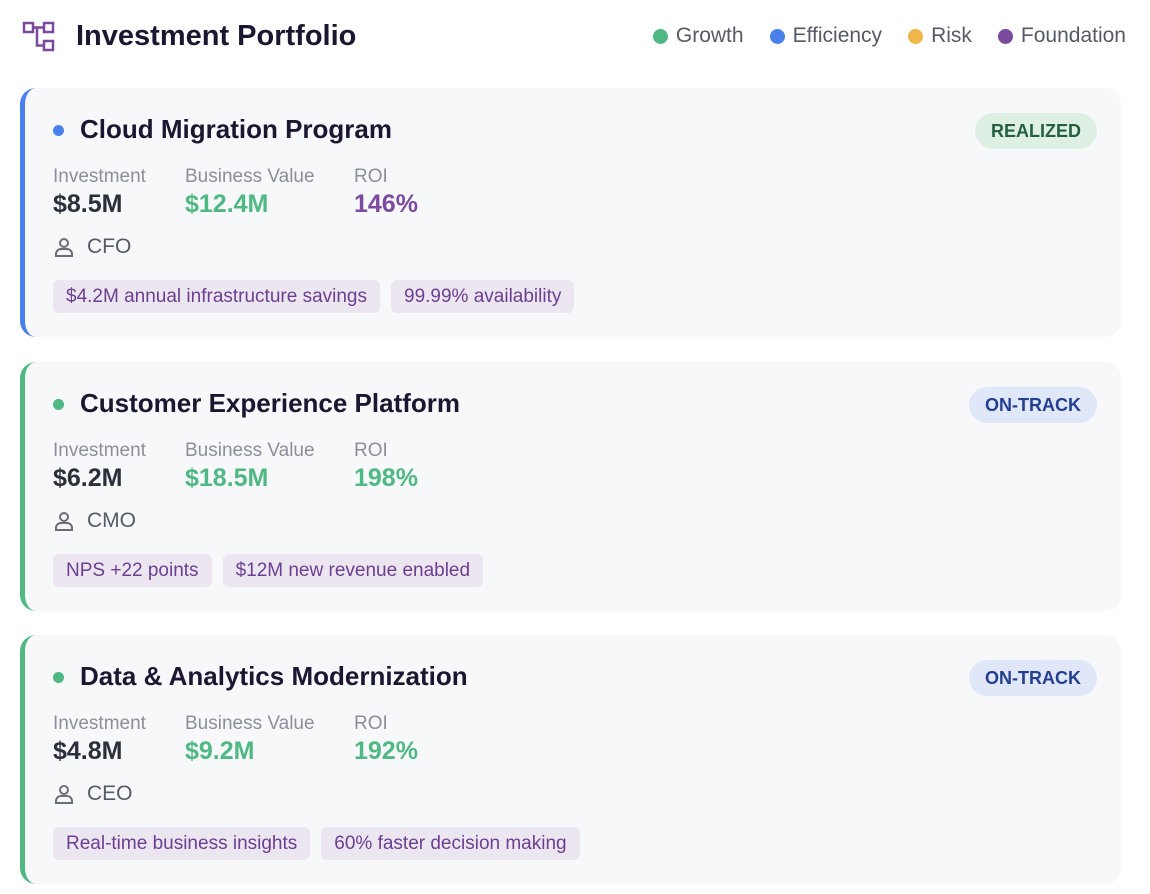 The image size is (1150, 894). What do you see at coordinates (110, 793) in the screenshot?
I see `owner-name: CEO` at bounding box center [110, 793].